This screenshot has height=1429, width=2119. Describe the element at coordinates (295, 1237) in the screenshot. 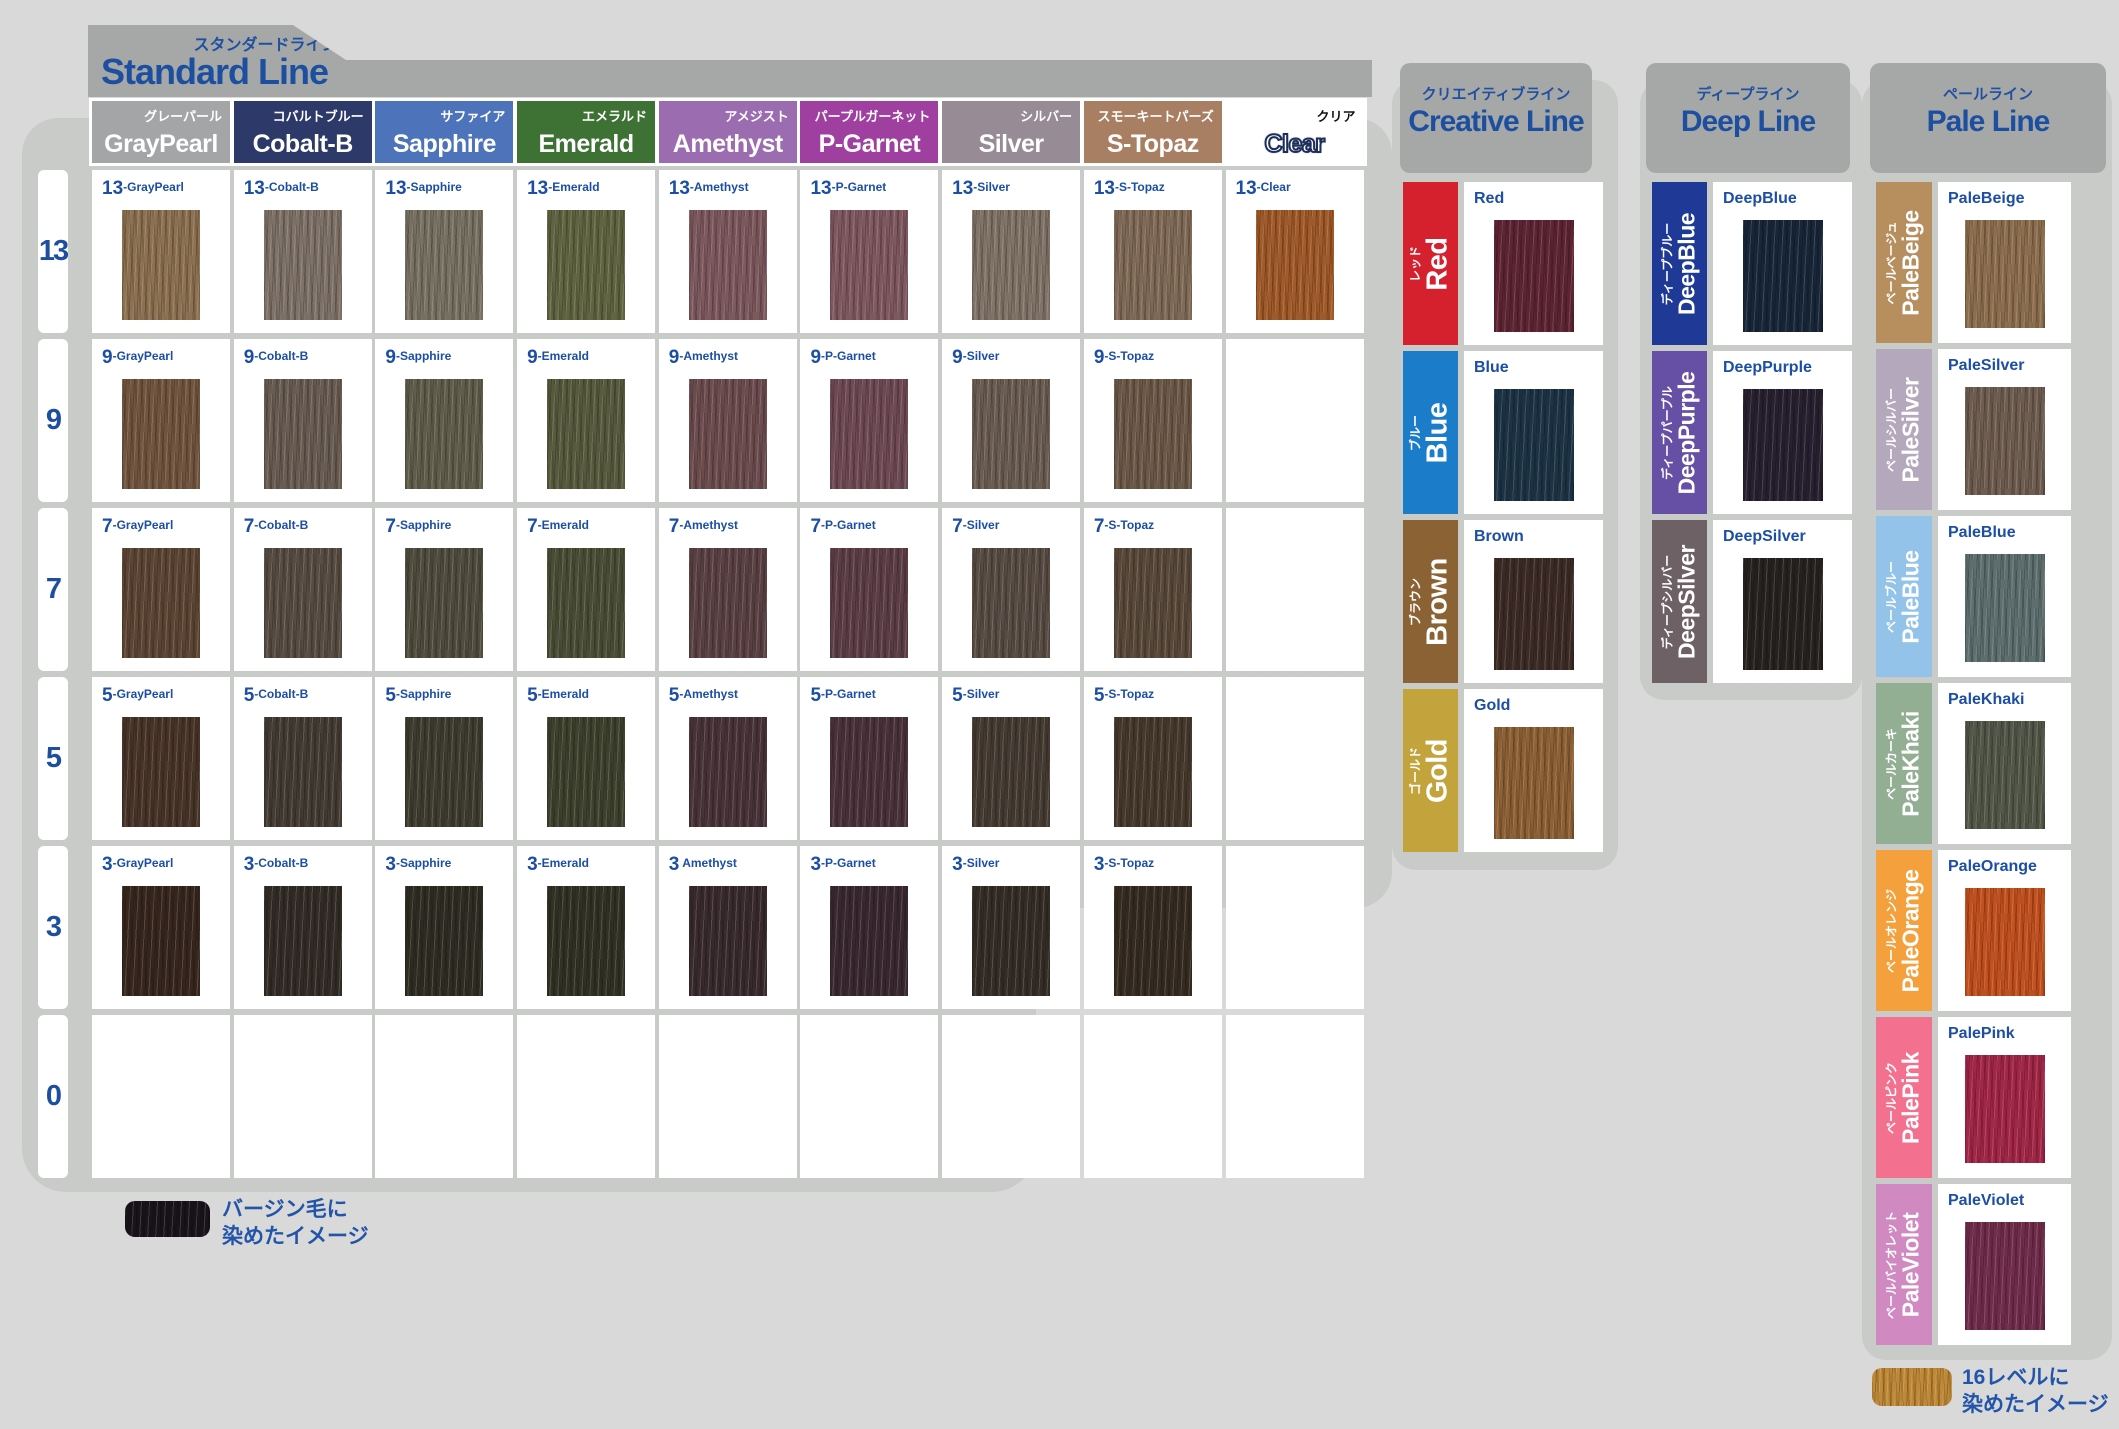

I see `virgin-hair-legend-line2: 染めたイメージ` at that location.